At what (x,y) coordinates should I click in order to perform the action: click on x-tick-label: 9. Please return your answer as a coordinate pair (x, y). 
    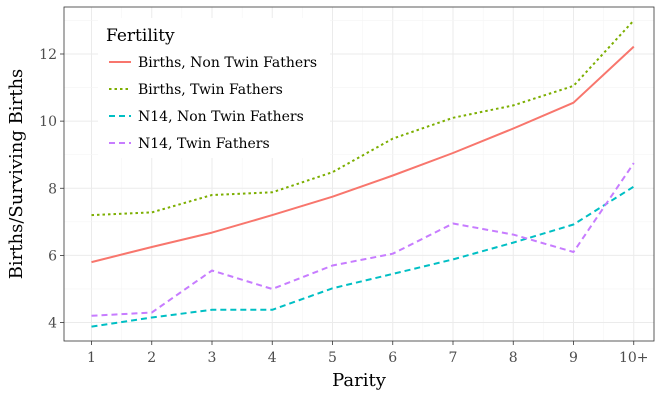
    Looking at the image, I should click on (573, 358).